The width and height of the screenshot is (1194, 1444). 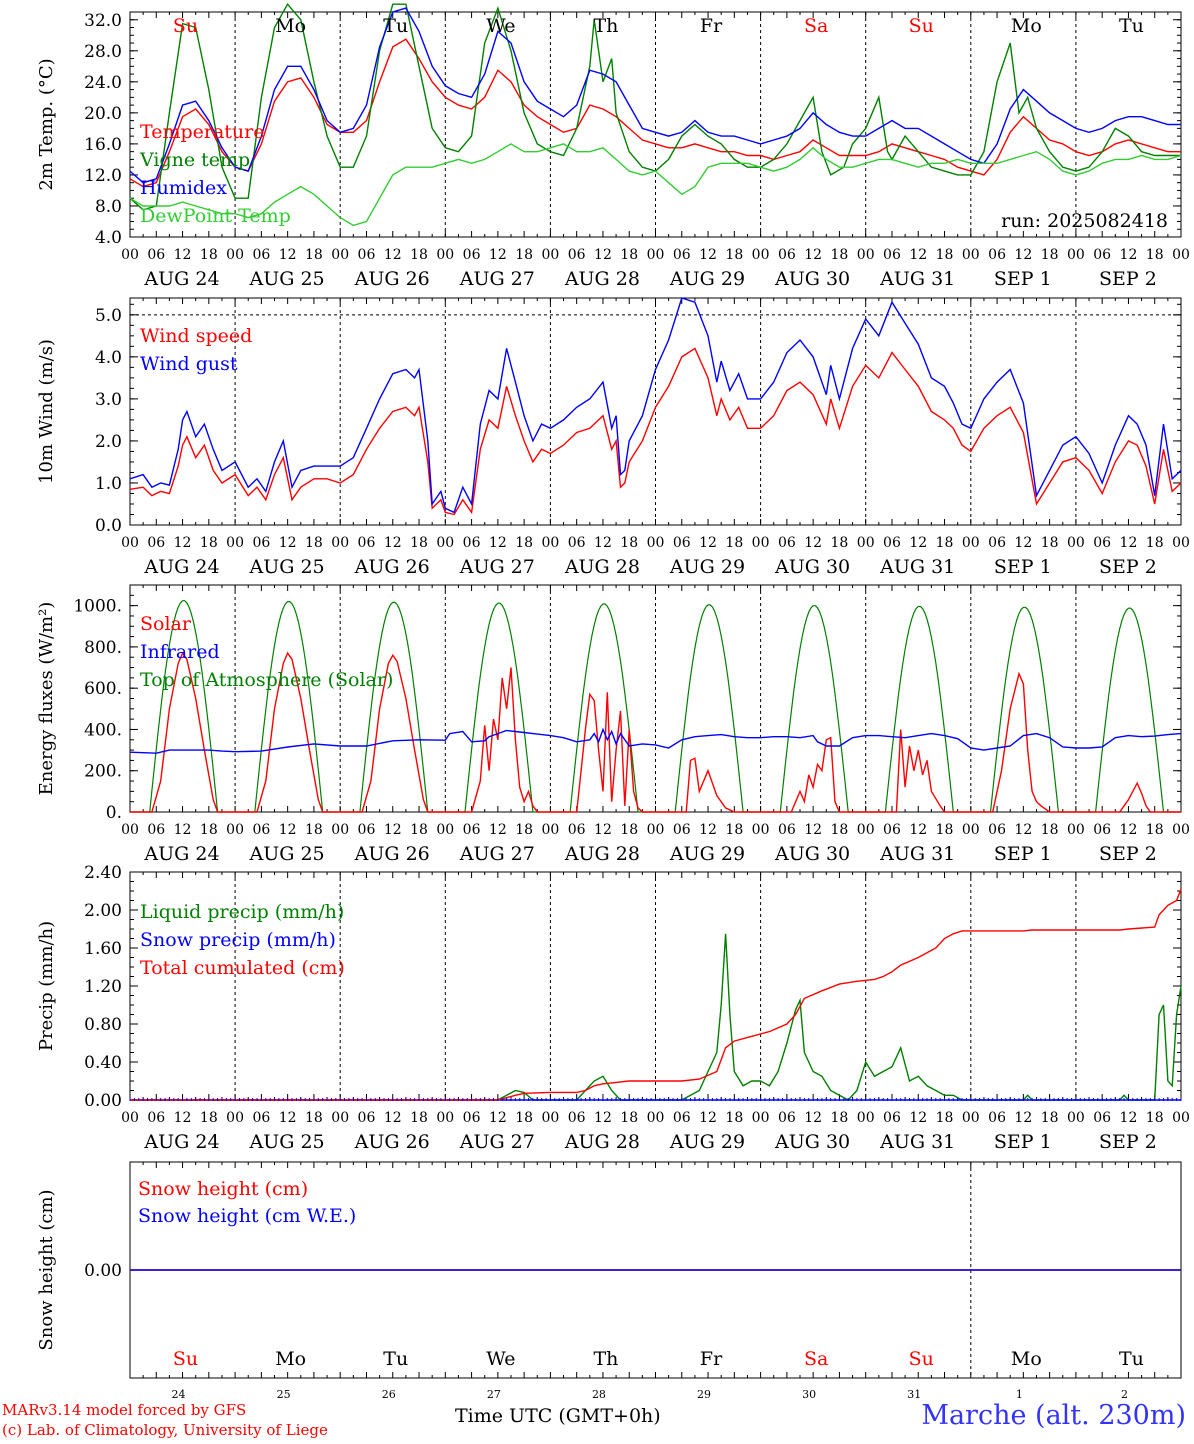 What do you see at coordinates (180, 652) in the screenshot?
I see `legend-entry: Infrared` at bounding box center [180, 652].